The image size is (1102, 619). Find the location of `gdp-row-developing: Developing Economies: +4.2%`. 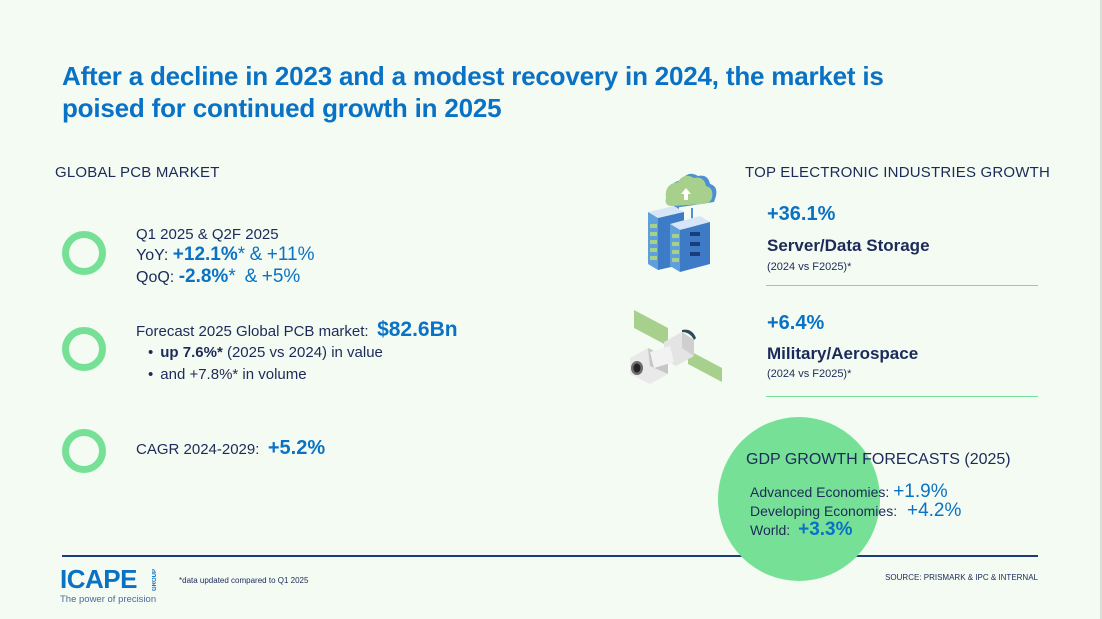

gdp-row-developing: Developing Economies: +4.2% is located at coordinates (855, 511).